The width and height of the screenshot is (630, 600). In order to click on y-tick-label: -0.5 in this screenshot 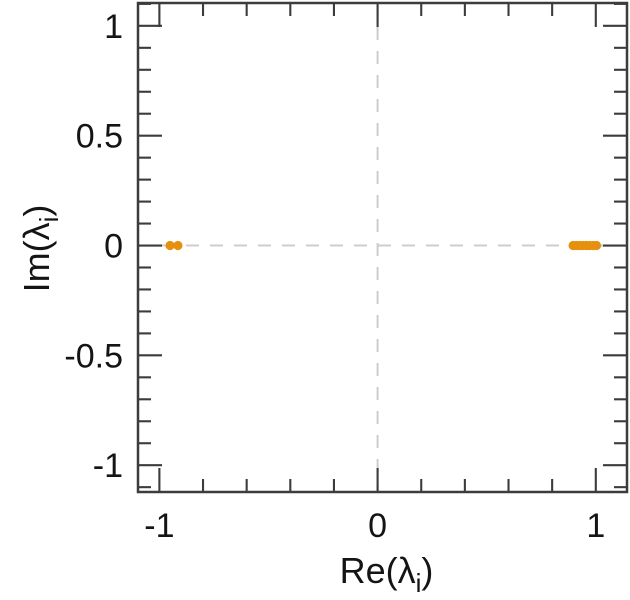, I will do `click(93, 356)`.